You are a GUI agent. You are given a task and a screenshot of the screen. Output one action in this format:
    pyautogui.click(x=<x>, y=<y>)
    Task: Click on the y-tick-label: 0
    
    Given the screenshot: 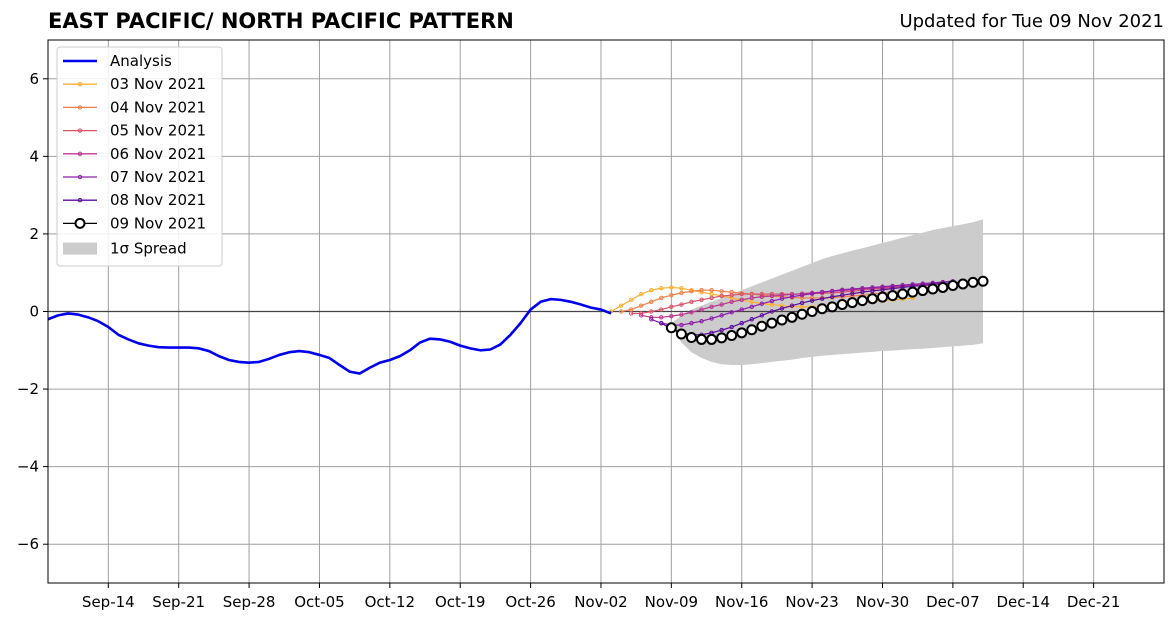 What is the action you would take?
    pyautogui.click(x=34, y=312)
    